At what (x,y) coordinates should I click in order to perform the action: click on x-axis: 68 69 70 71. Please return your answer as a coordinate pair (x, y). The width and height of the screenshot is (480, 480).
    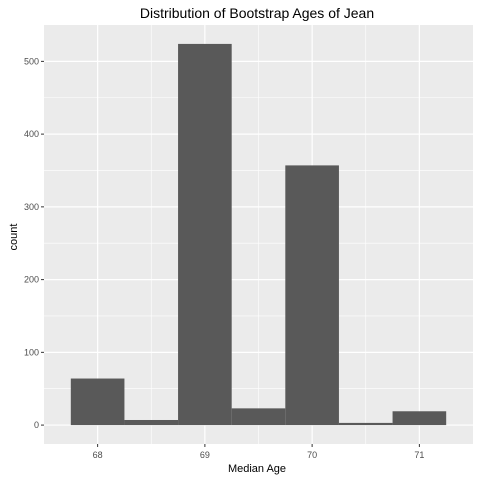
    Looking at the image, I should click on (258, 452).